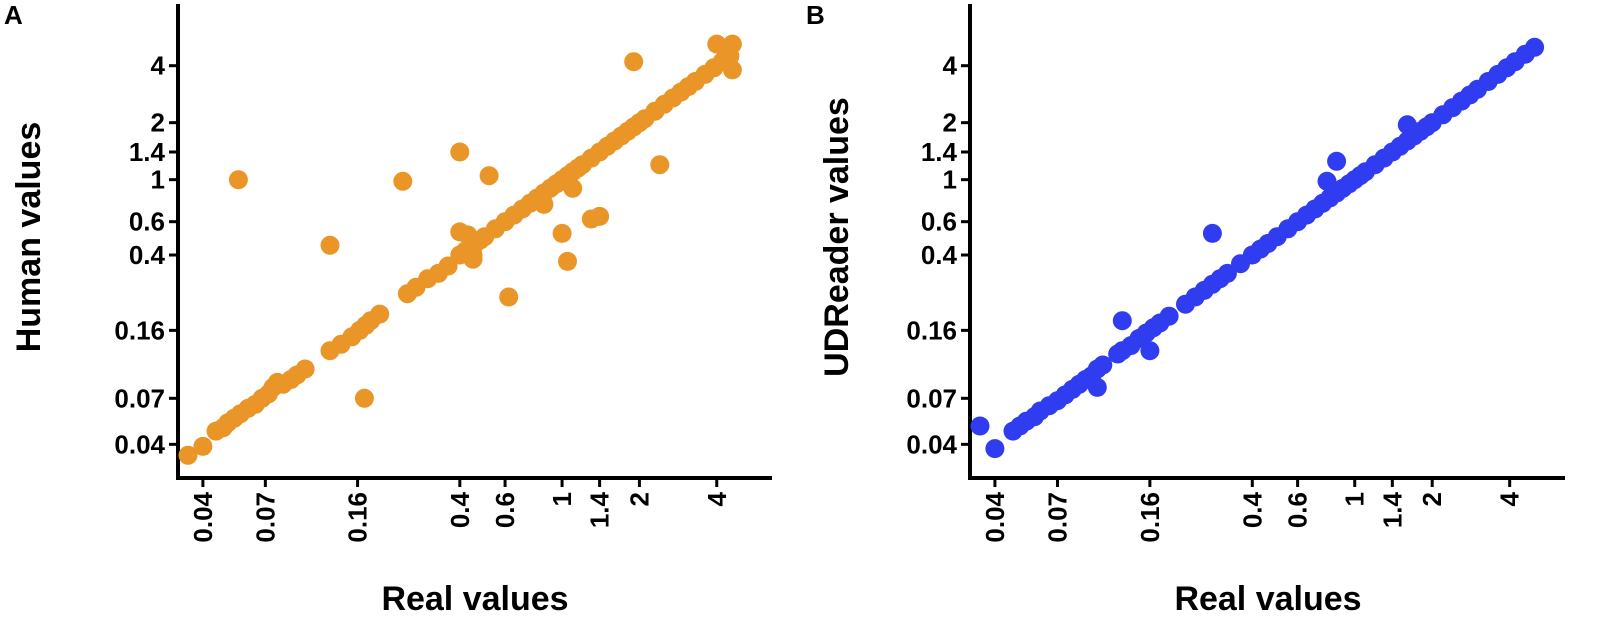  I want to click on panel-label: B, so click(815, 15).